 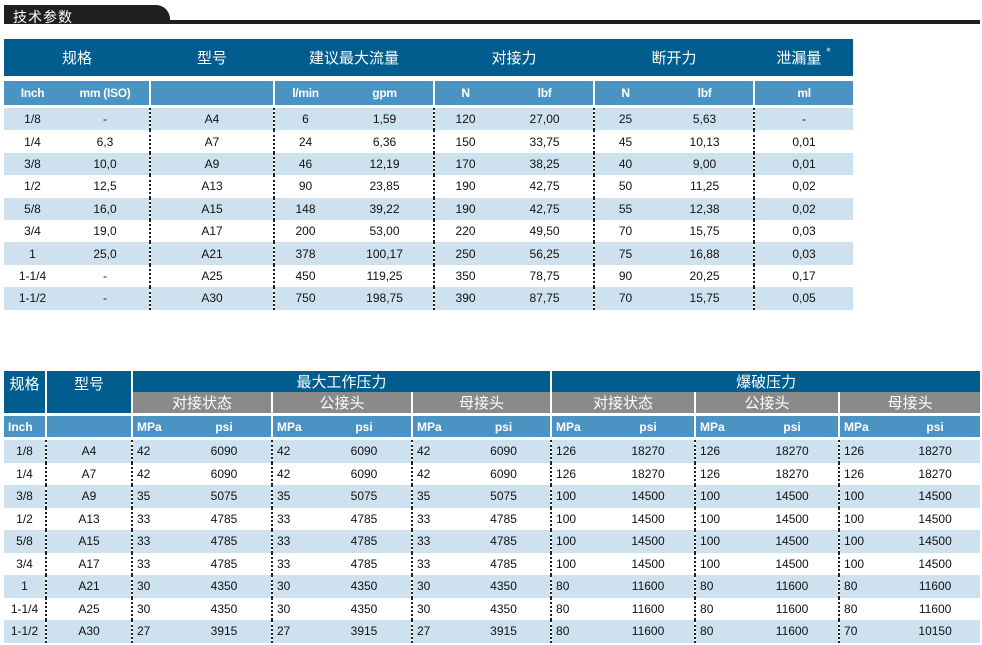 What do you see at coordinates (88, 586) in the screenshot?
I see `table-cell: A21` at bounding box center [88, 586].